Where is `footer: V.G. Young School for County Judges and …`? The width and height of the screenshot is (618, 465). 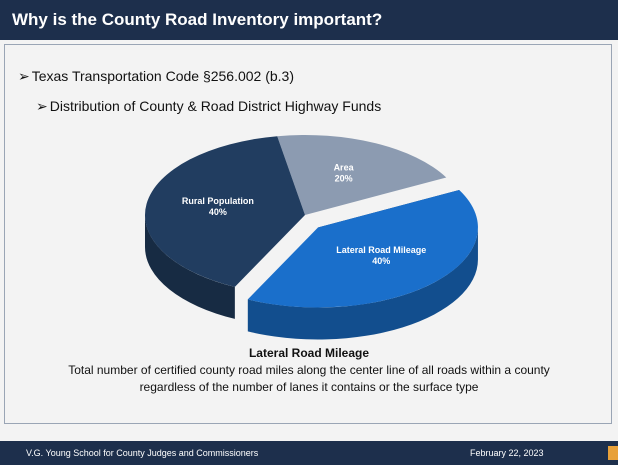 footer: V.G. Young School for County Judges and … is located at coordinates (309, 453).